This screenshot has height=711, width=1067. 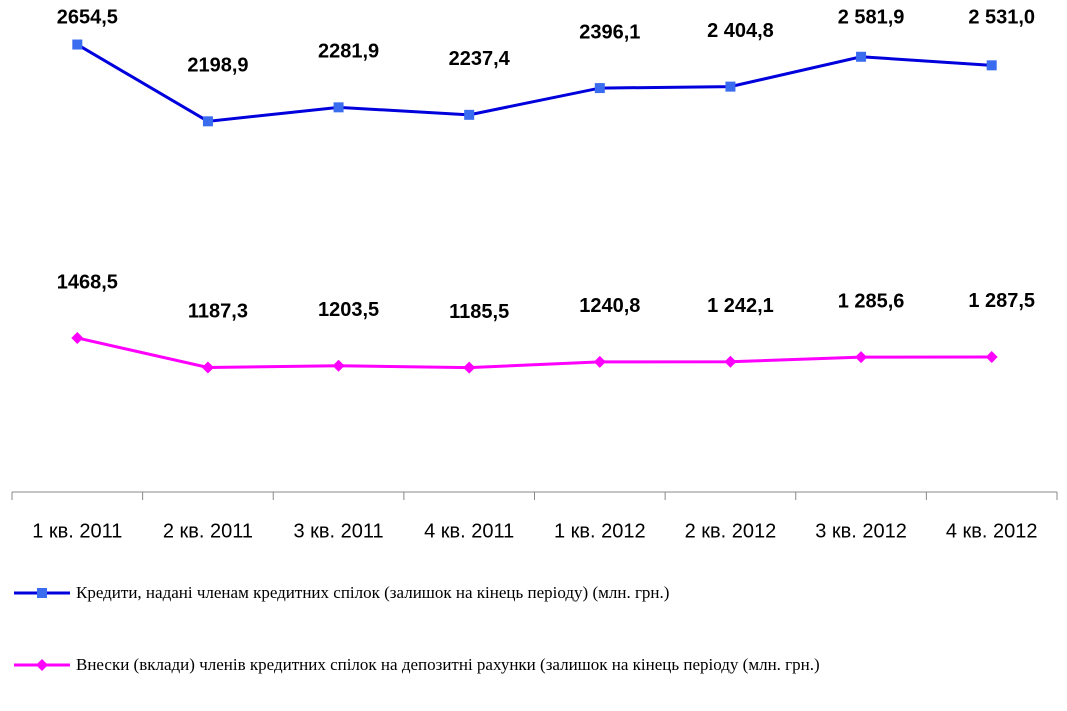 I want to click on x-tick-label: 3 кв. 2011, so click(x=338, y=531).